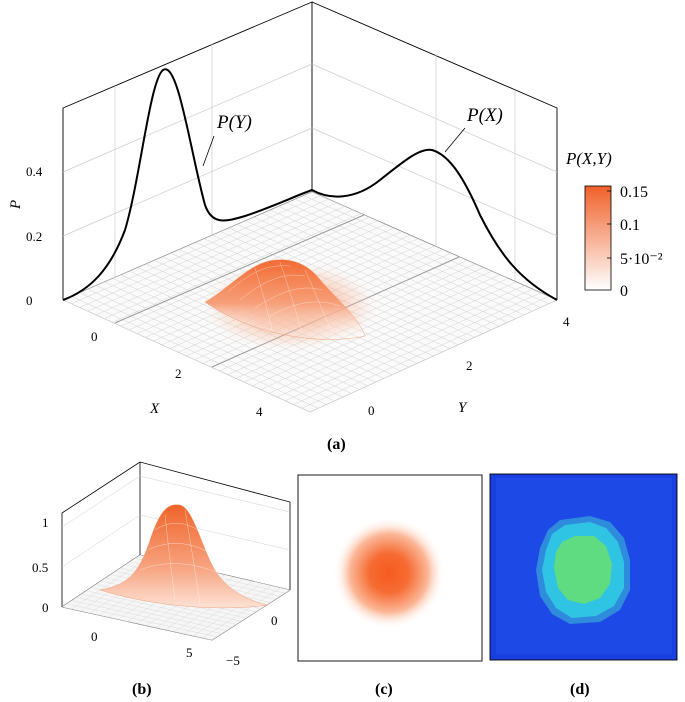  What do you see at coordinates (371, 410) in the screenshot?
I see `y-tick-0: 0` at bounding box center [371, 410].